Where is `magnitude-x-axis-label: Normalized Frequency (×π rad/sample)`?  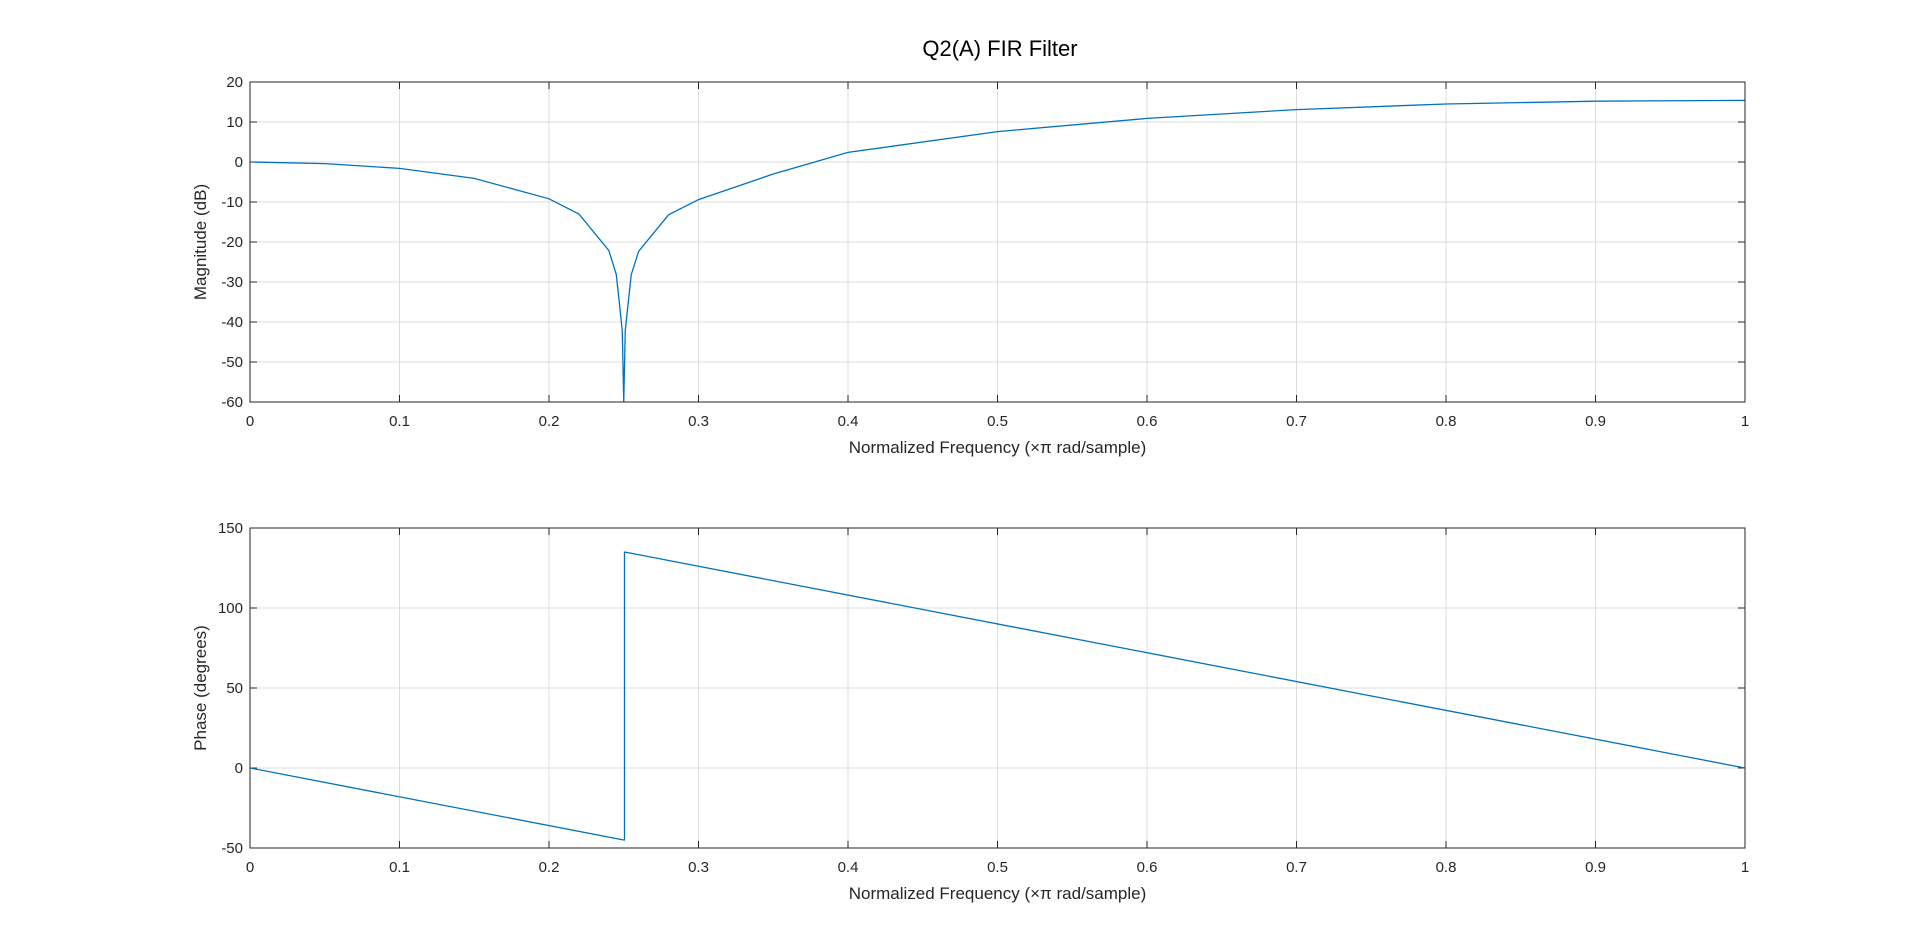 magnitude-x-axis-label: Normalized Frequency (×π rad/sample) is located at coordinates (998, 447).